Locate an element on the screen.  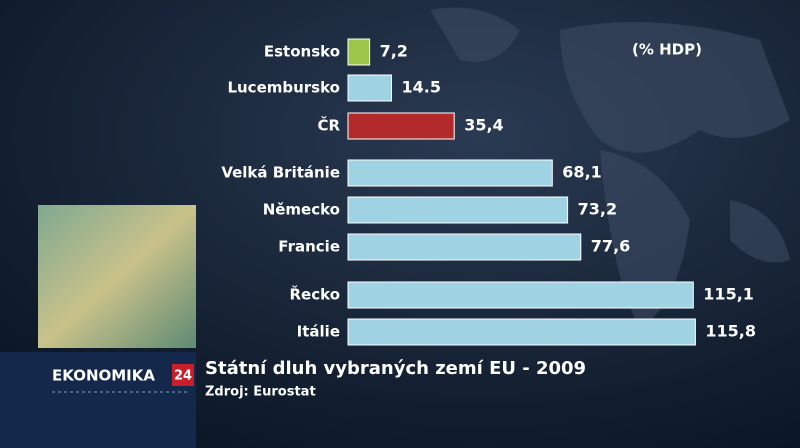
chart-title: Státní dluh vybraných zemí EU - 2009 is located at coordinates (395, 368).